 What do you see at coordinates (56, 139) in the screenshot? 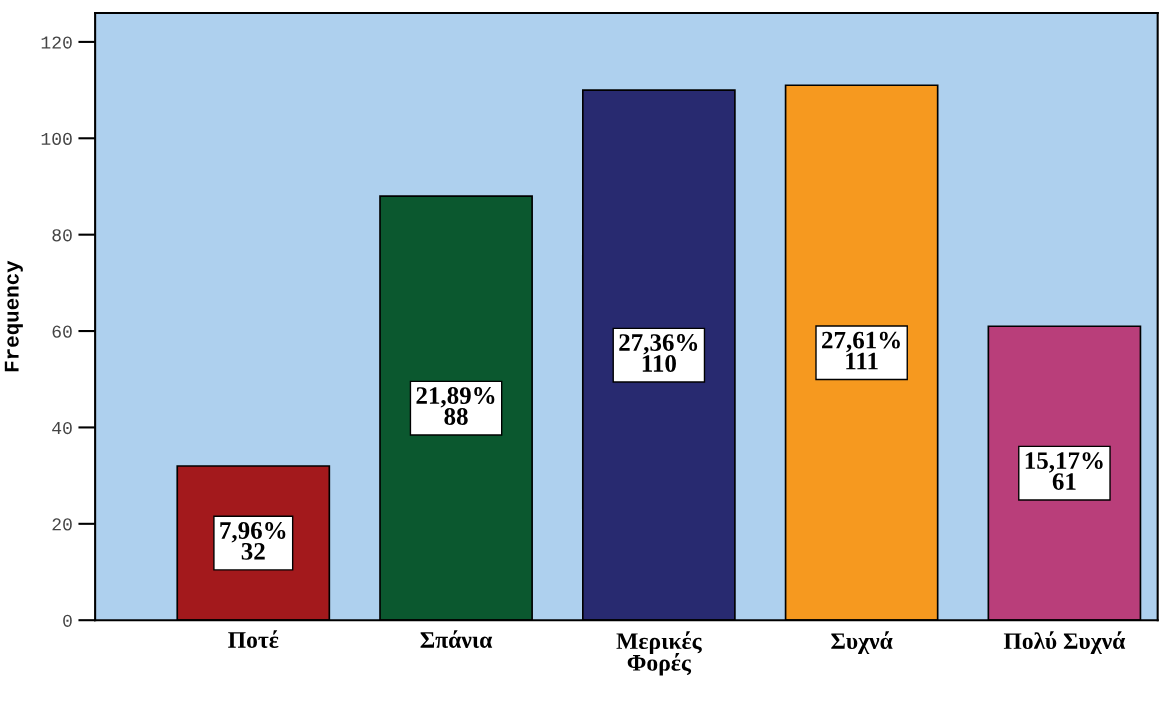
I see `y-tick-label: 100` at bounding box center [56, 139].